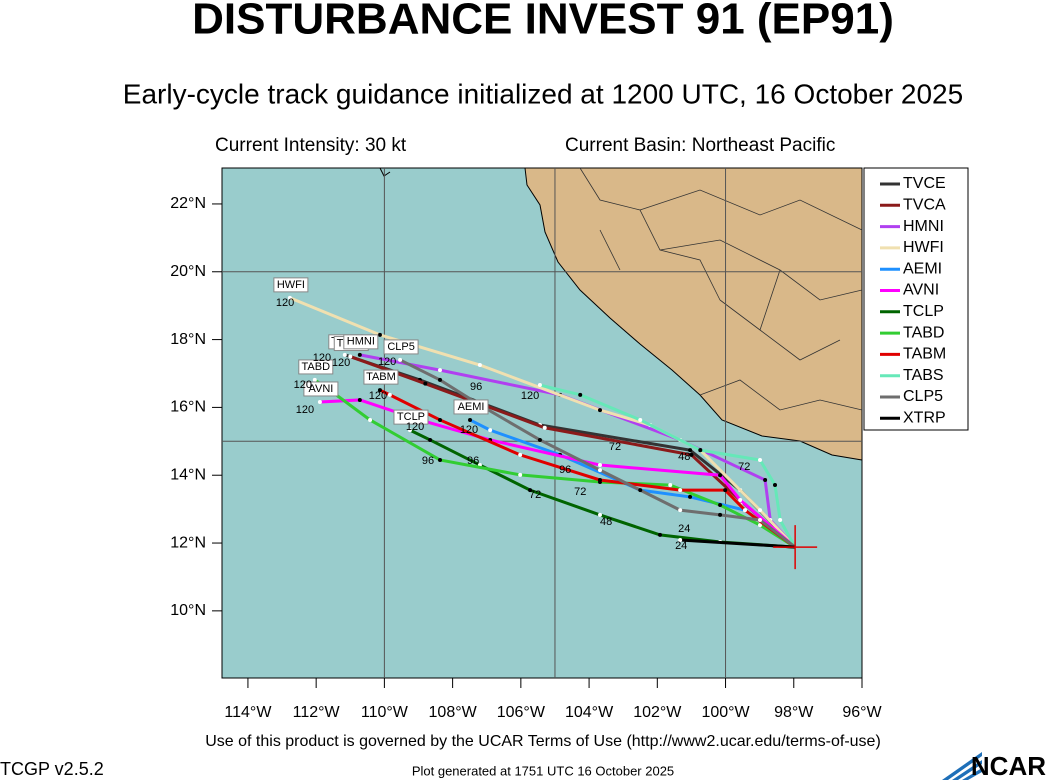 Image resolution: width=1048 pixels, height=780 pixels. What do you see at coordinates (924, 354) in the screenshot?
I see `legend-label: TABM` at bounding box center [924, 354].